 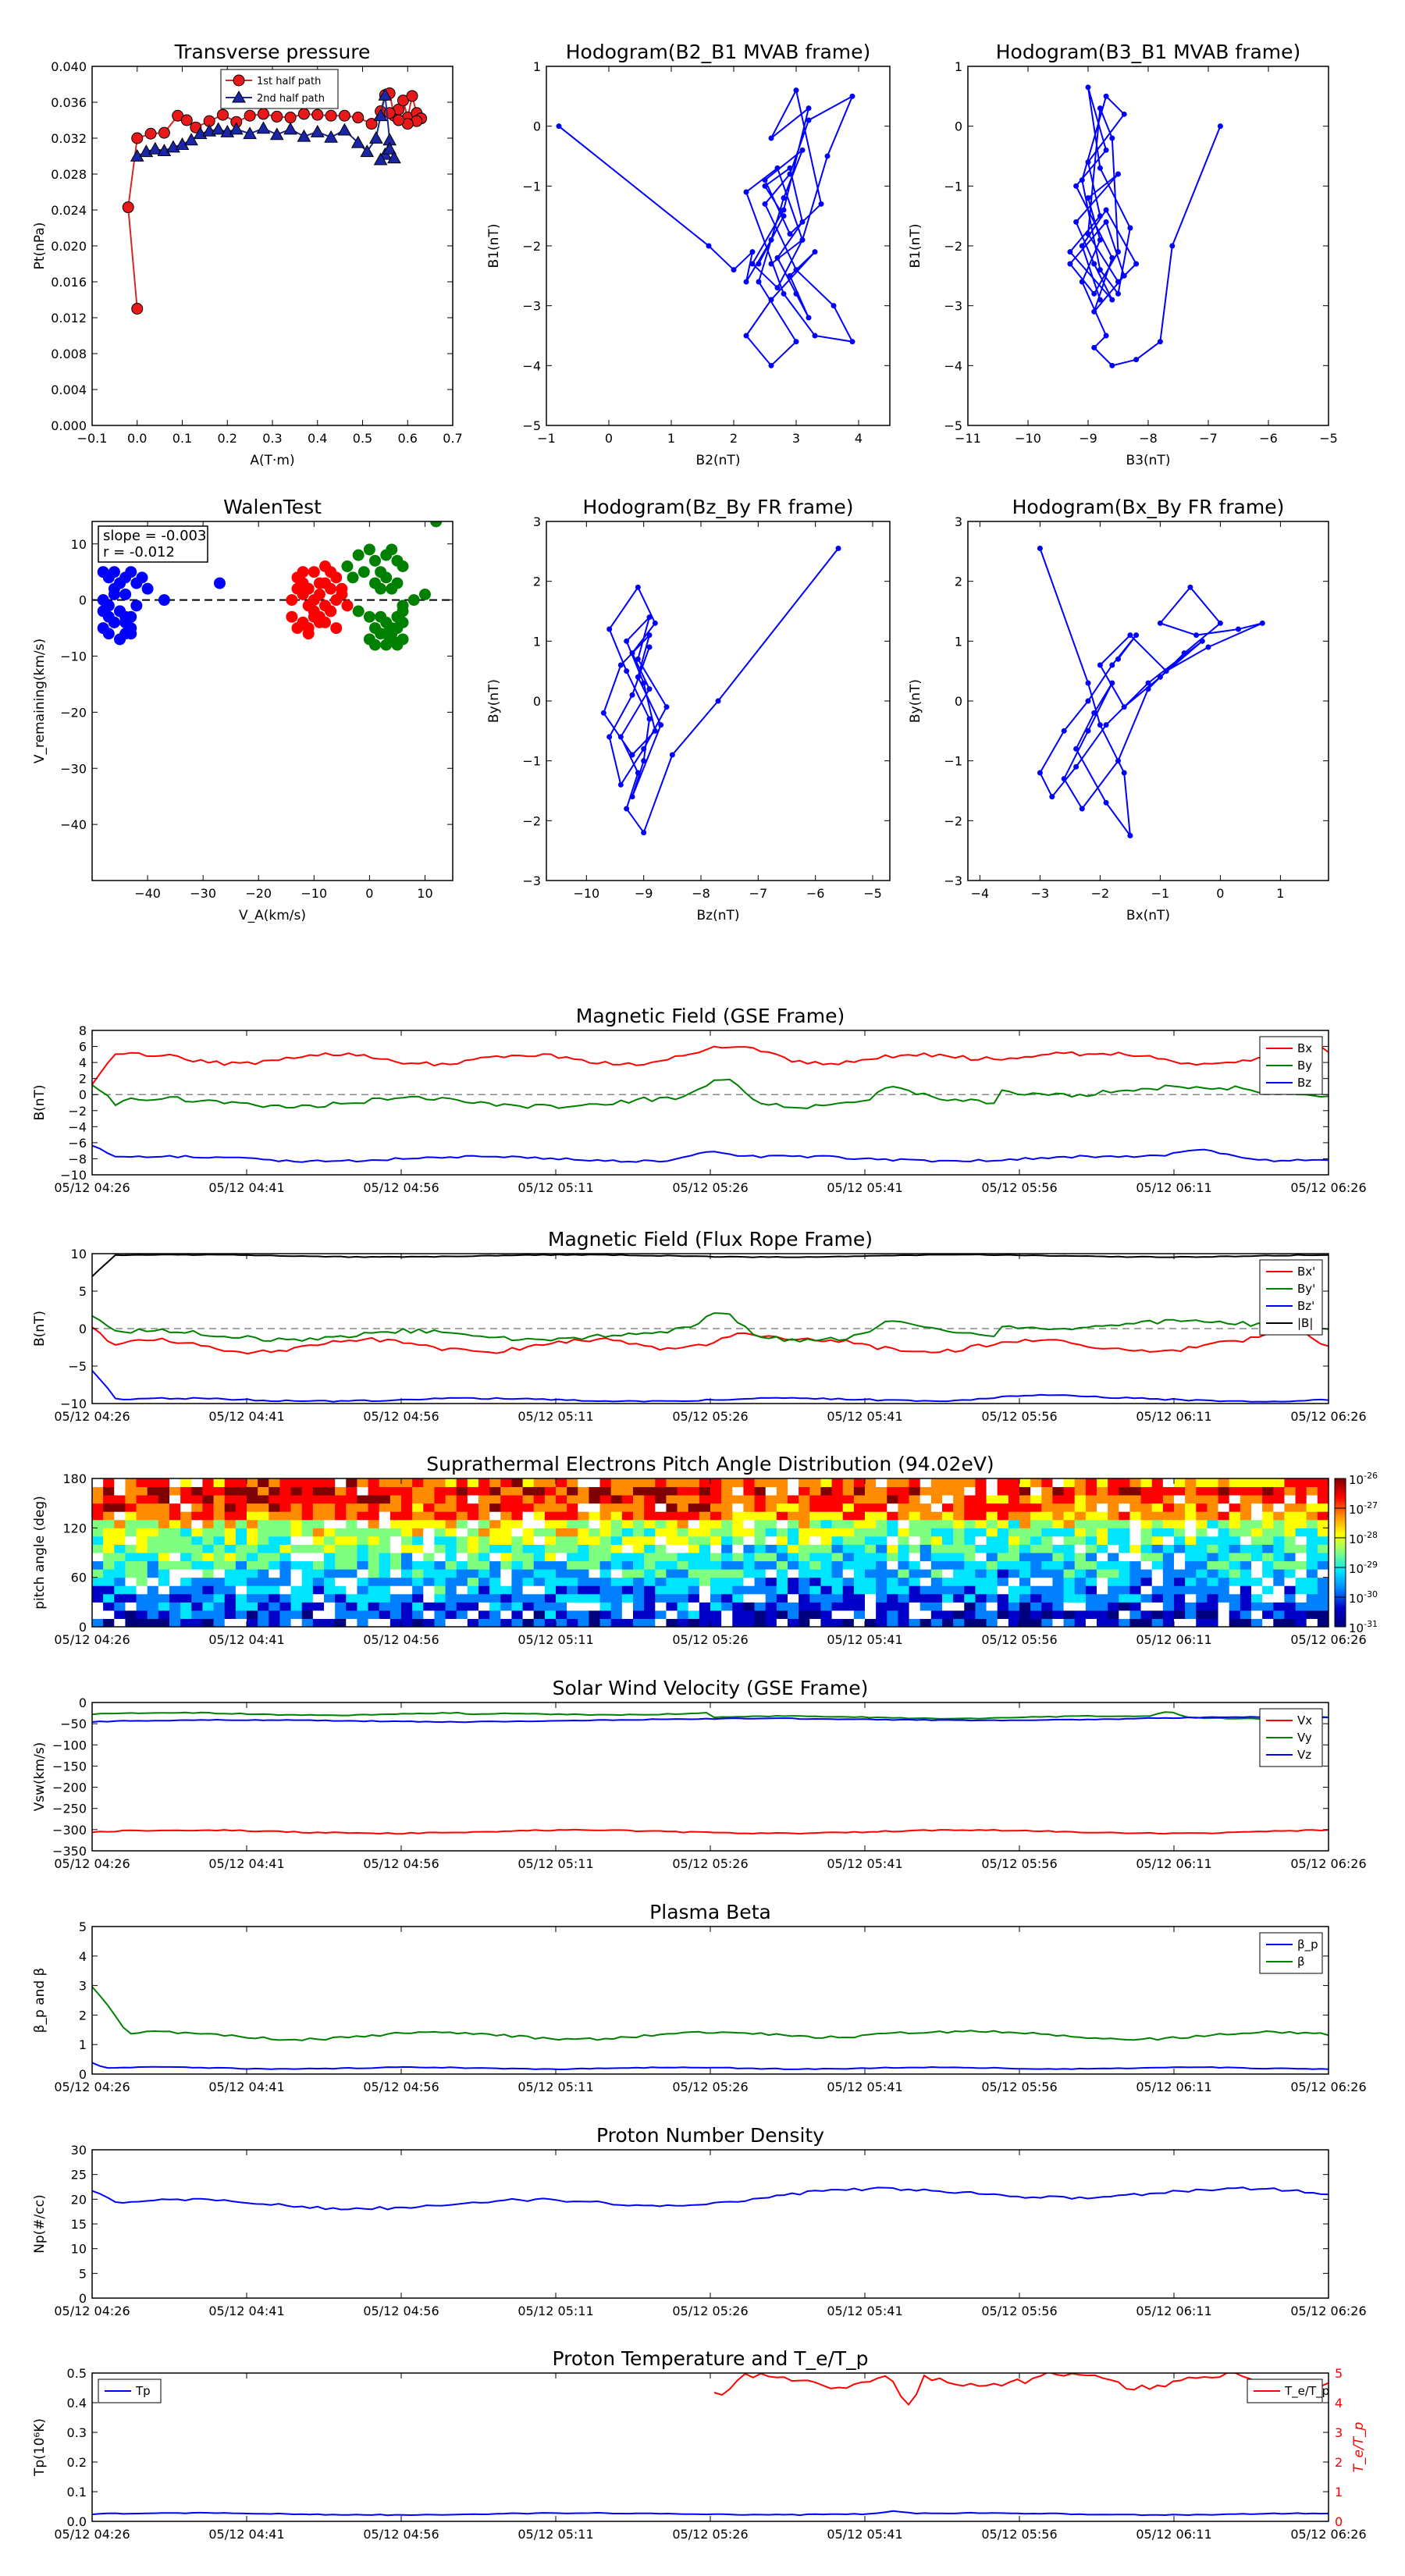 I want to click on y-tick-label: −50, so click(x=73, y=1724).